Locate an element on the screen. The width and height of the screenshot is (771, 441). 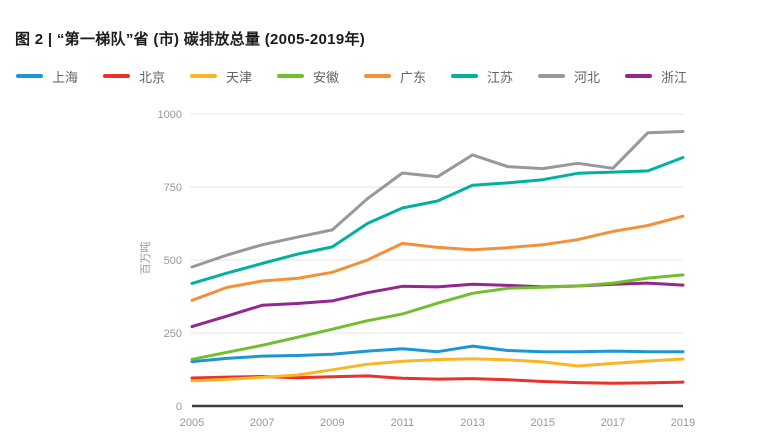
legend-item-天津: 天津 is located at coordinates (233, 76).